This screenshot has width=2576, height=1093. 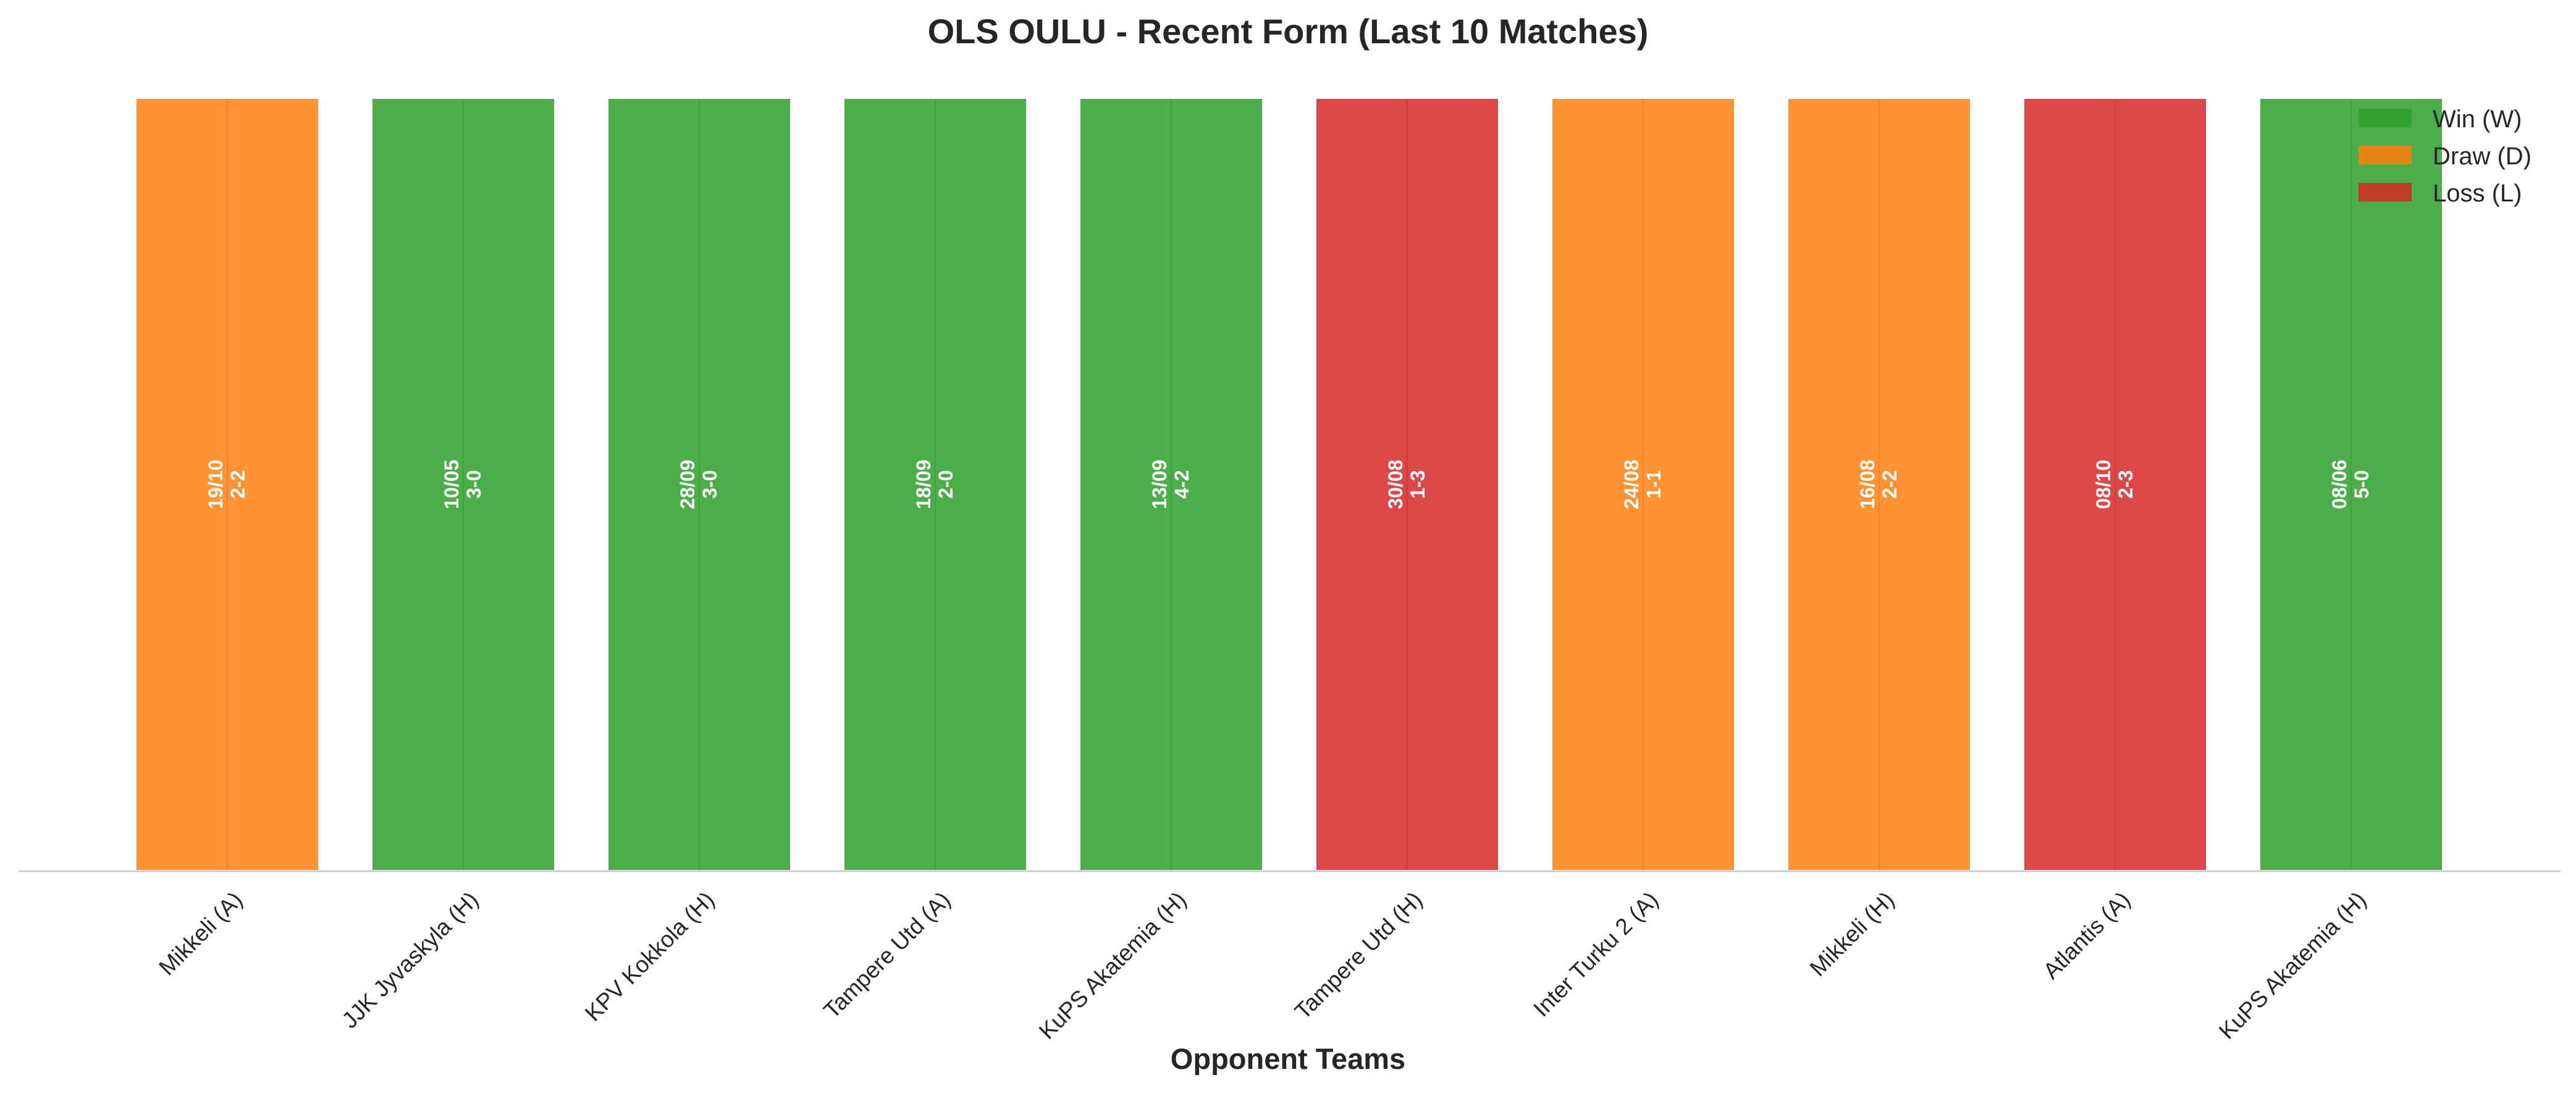 I want to click on bar-date: 24/08, so click(x=1631, y=485).